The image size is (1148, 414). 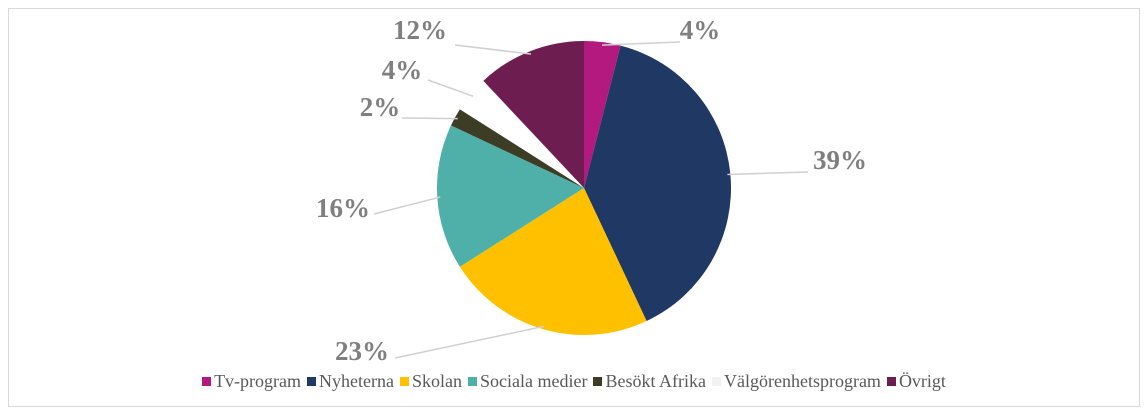 What do you see at coordinates (655, 381) in the screenshot?
I see `legend-label: Besökt Afrika` at bounding box center [655, 381].